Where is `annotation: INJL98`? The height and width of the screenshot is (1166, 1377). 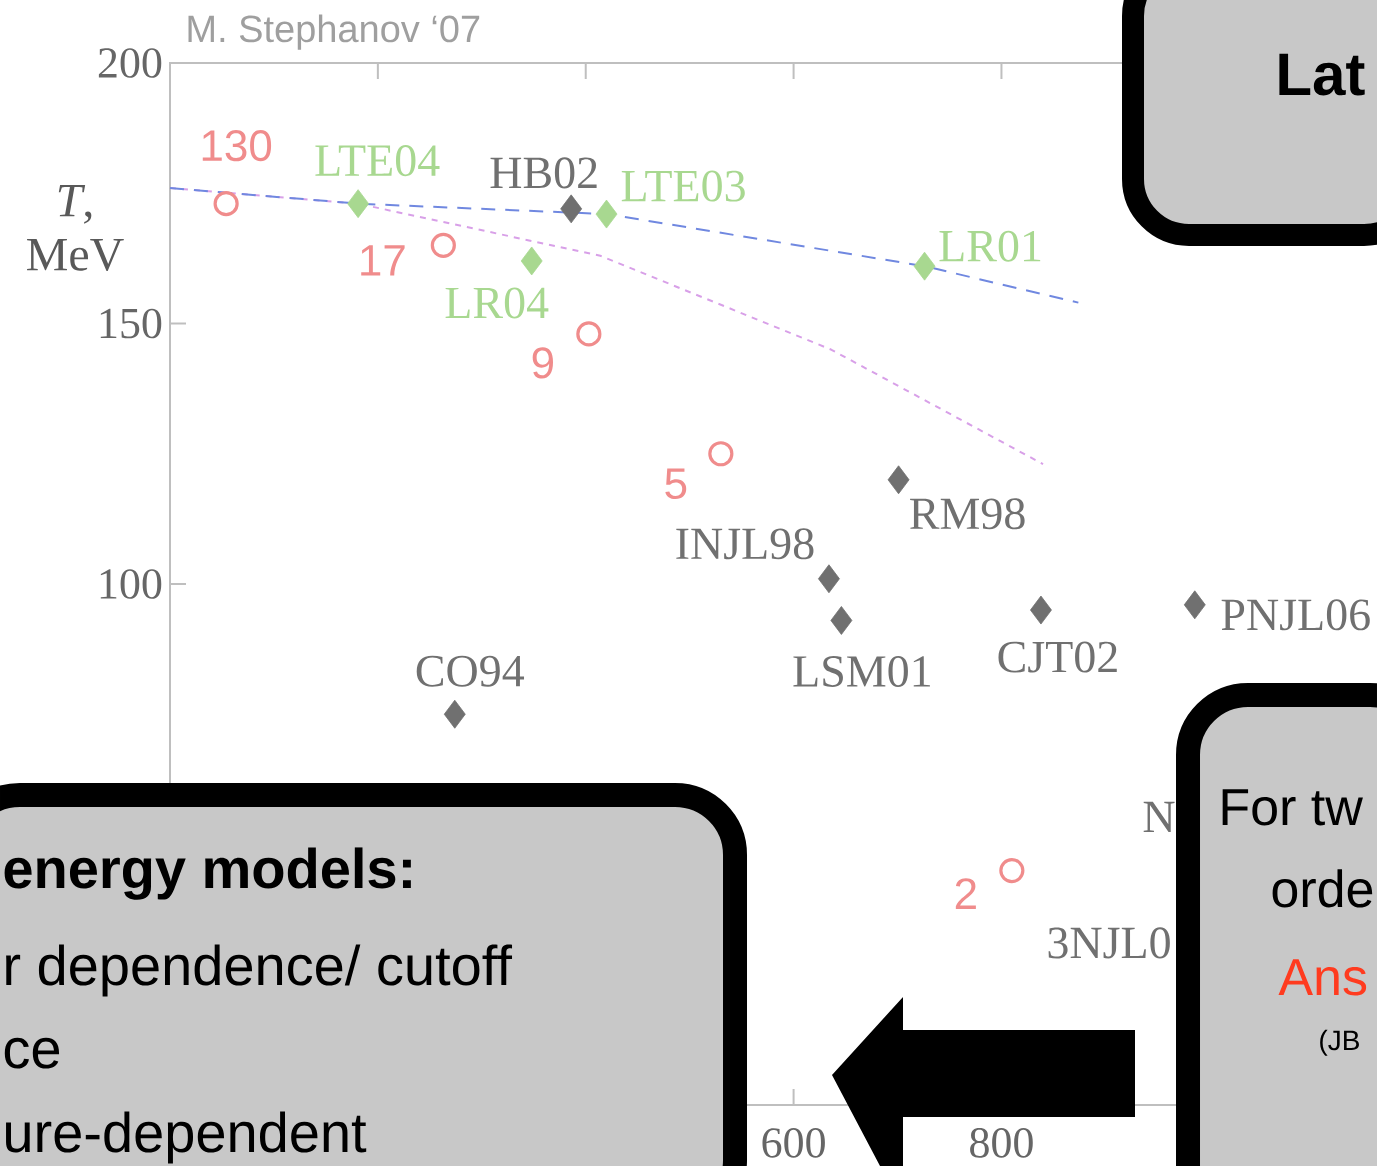
annotation: INJL98 is located at coordinates (745, 544).